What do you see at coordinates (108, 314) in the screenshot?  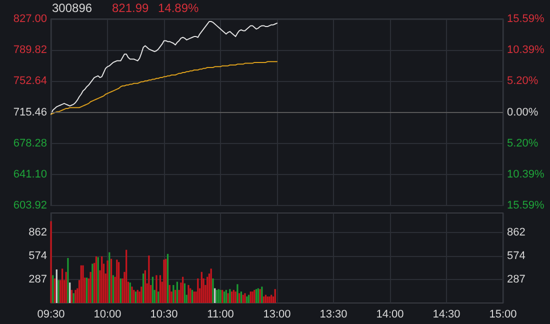 I see `x-tick-label: 10:00` at bounding box center [108, 314].